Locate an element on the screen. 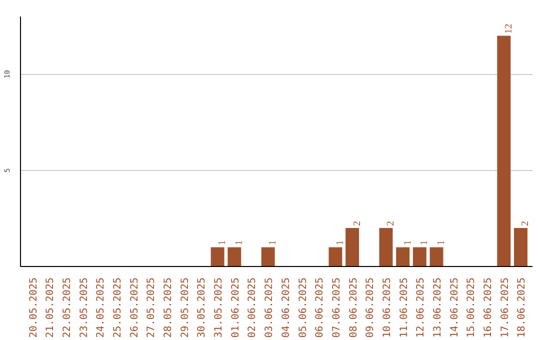 The height and width of the screenshot is (340, 540). x-tick-label: 20.05.2025 is located at coordinates (34, 307).